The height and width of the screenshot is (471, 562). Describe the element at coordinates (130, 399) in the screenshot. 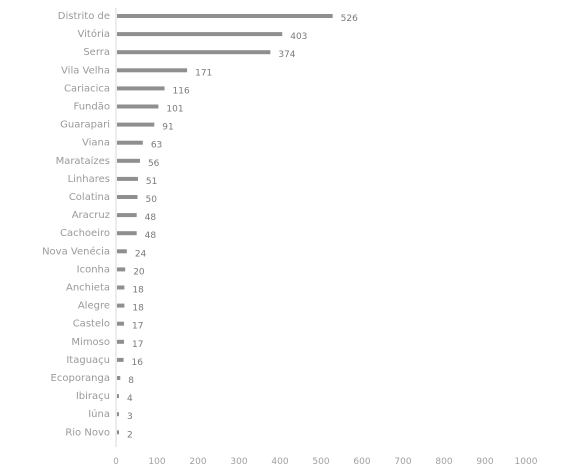

I see `value-label: 4` at that location.